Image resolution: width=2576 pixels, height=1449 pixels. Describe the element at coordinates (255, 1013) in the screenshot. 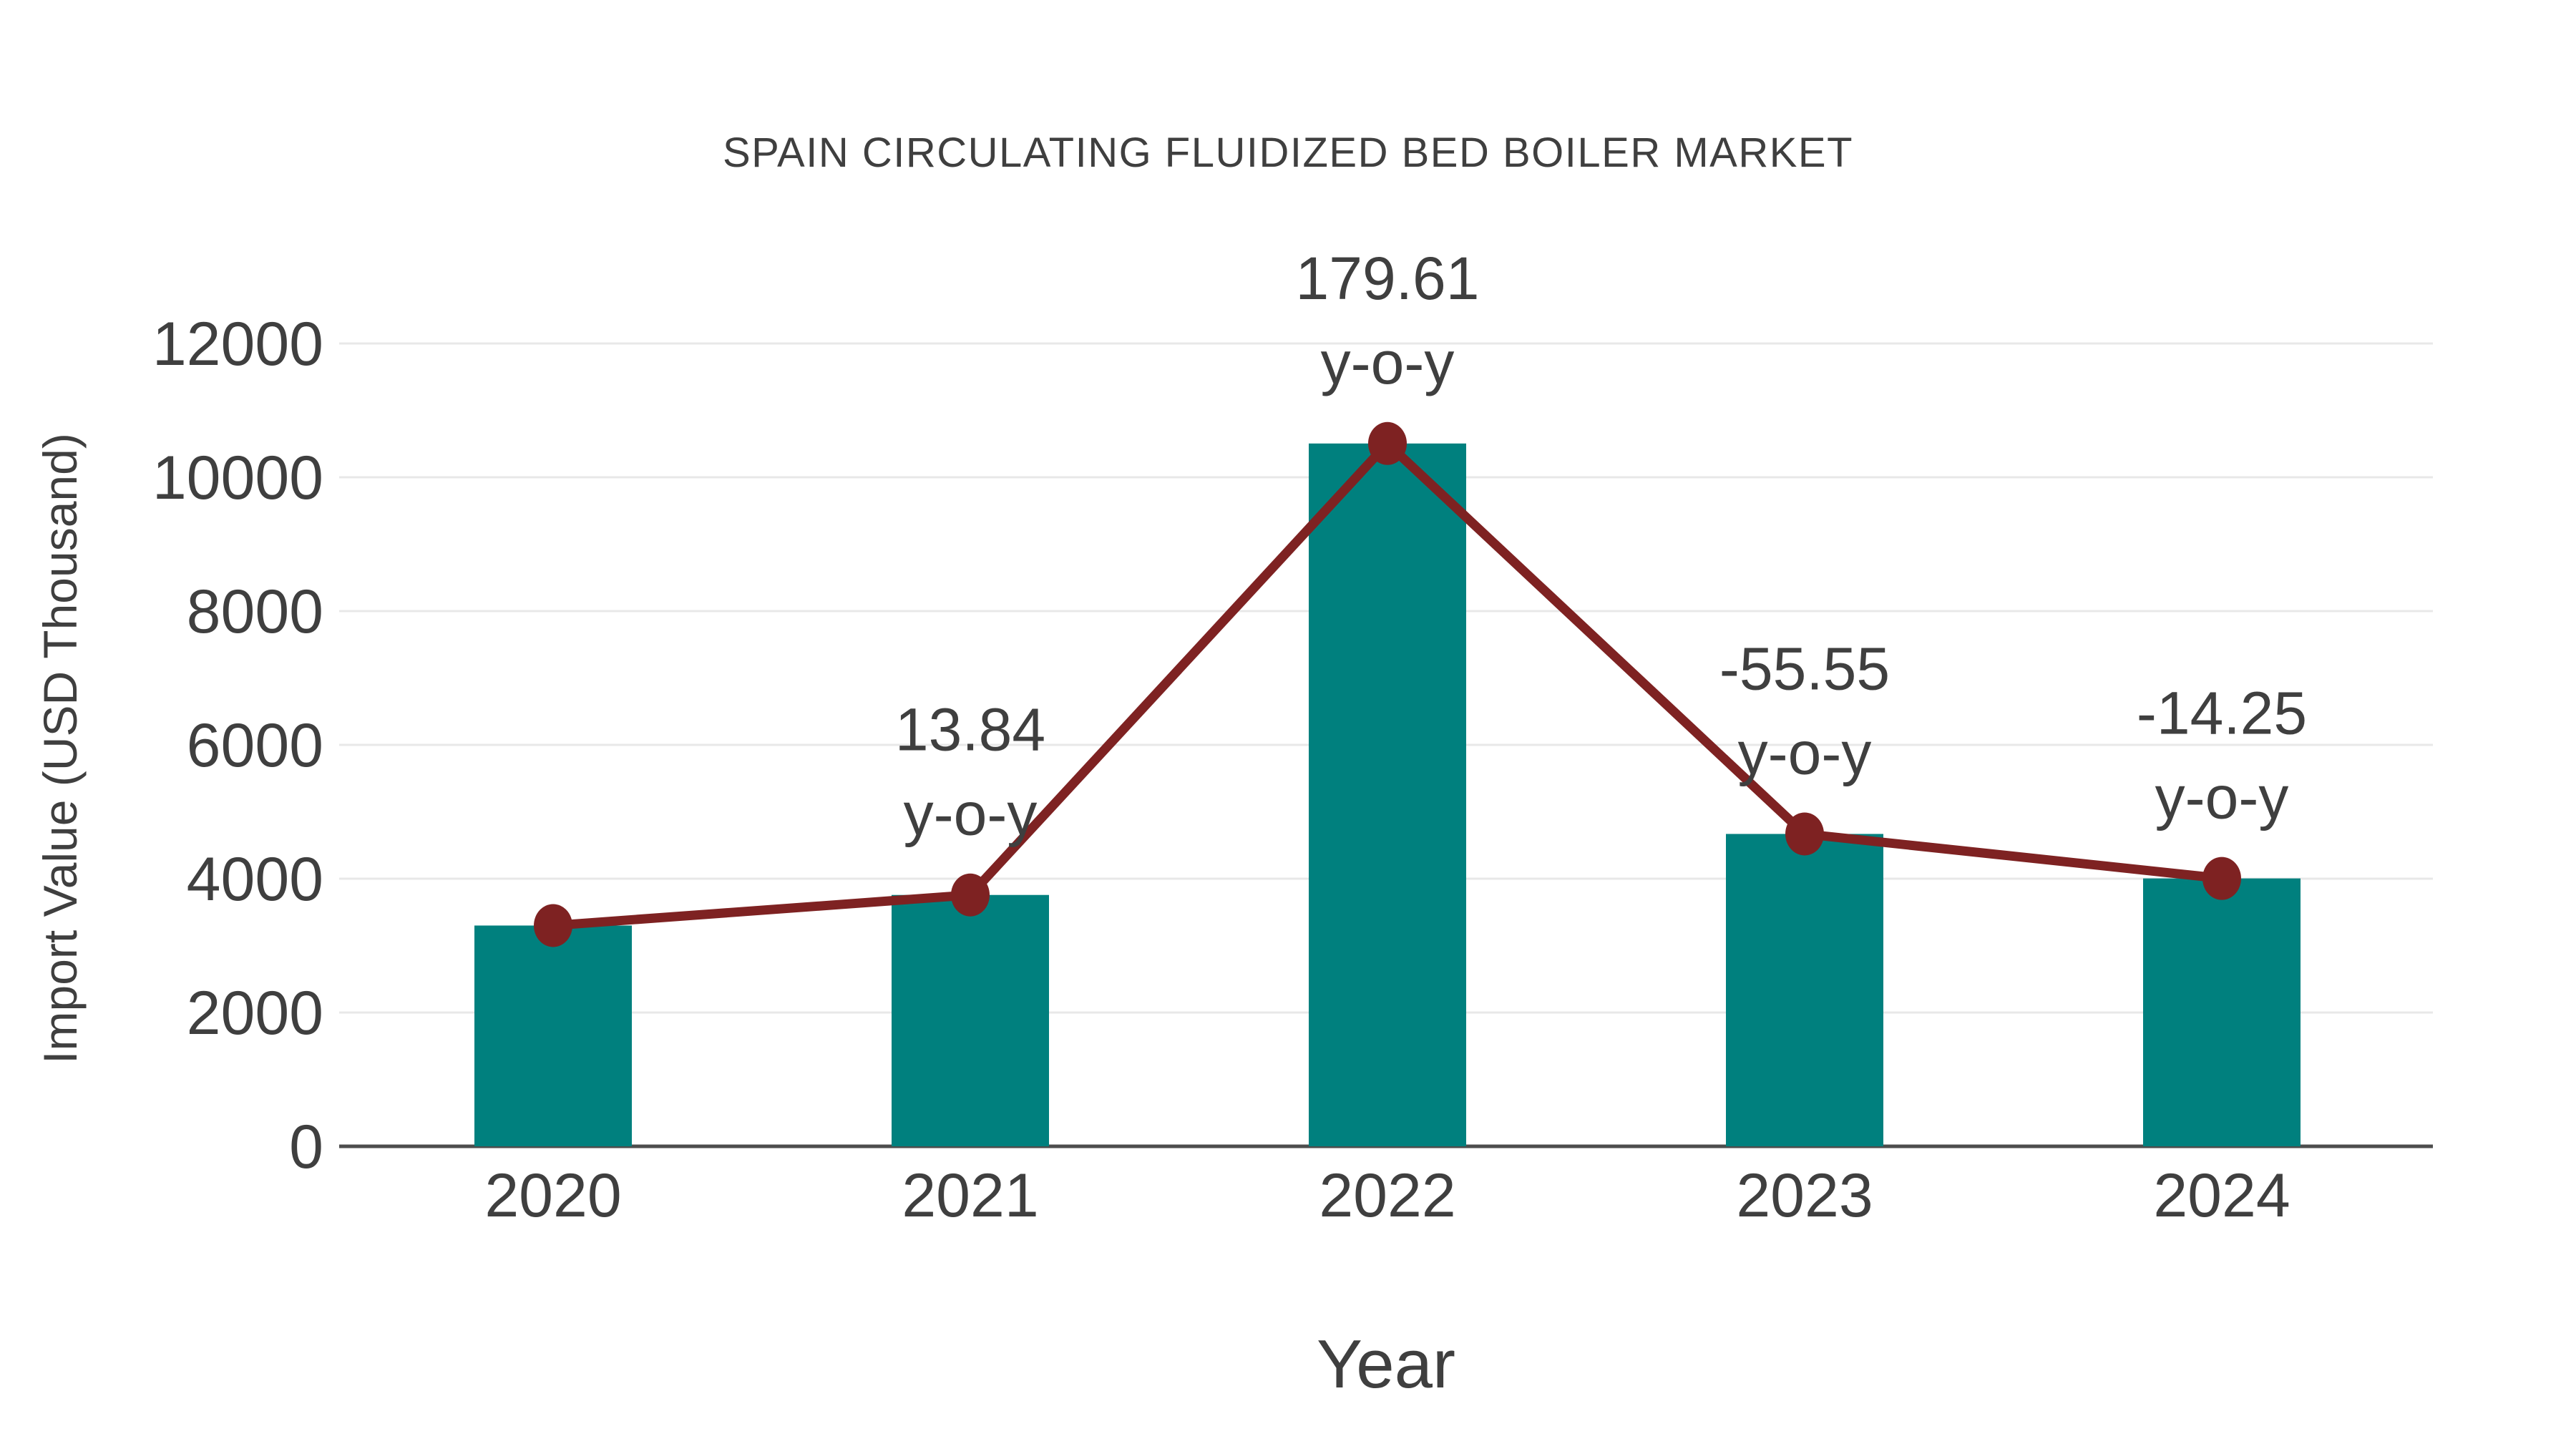

I see `y-tick-label: 2000` at that location.